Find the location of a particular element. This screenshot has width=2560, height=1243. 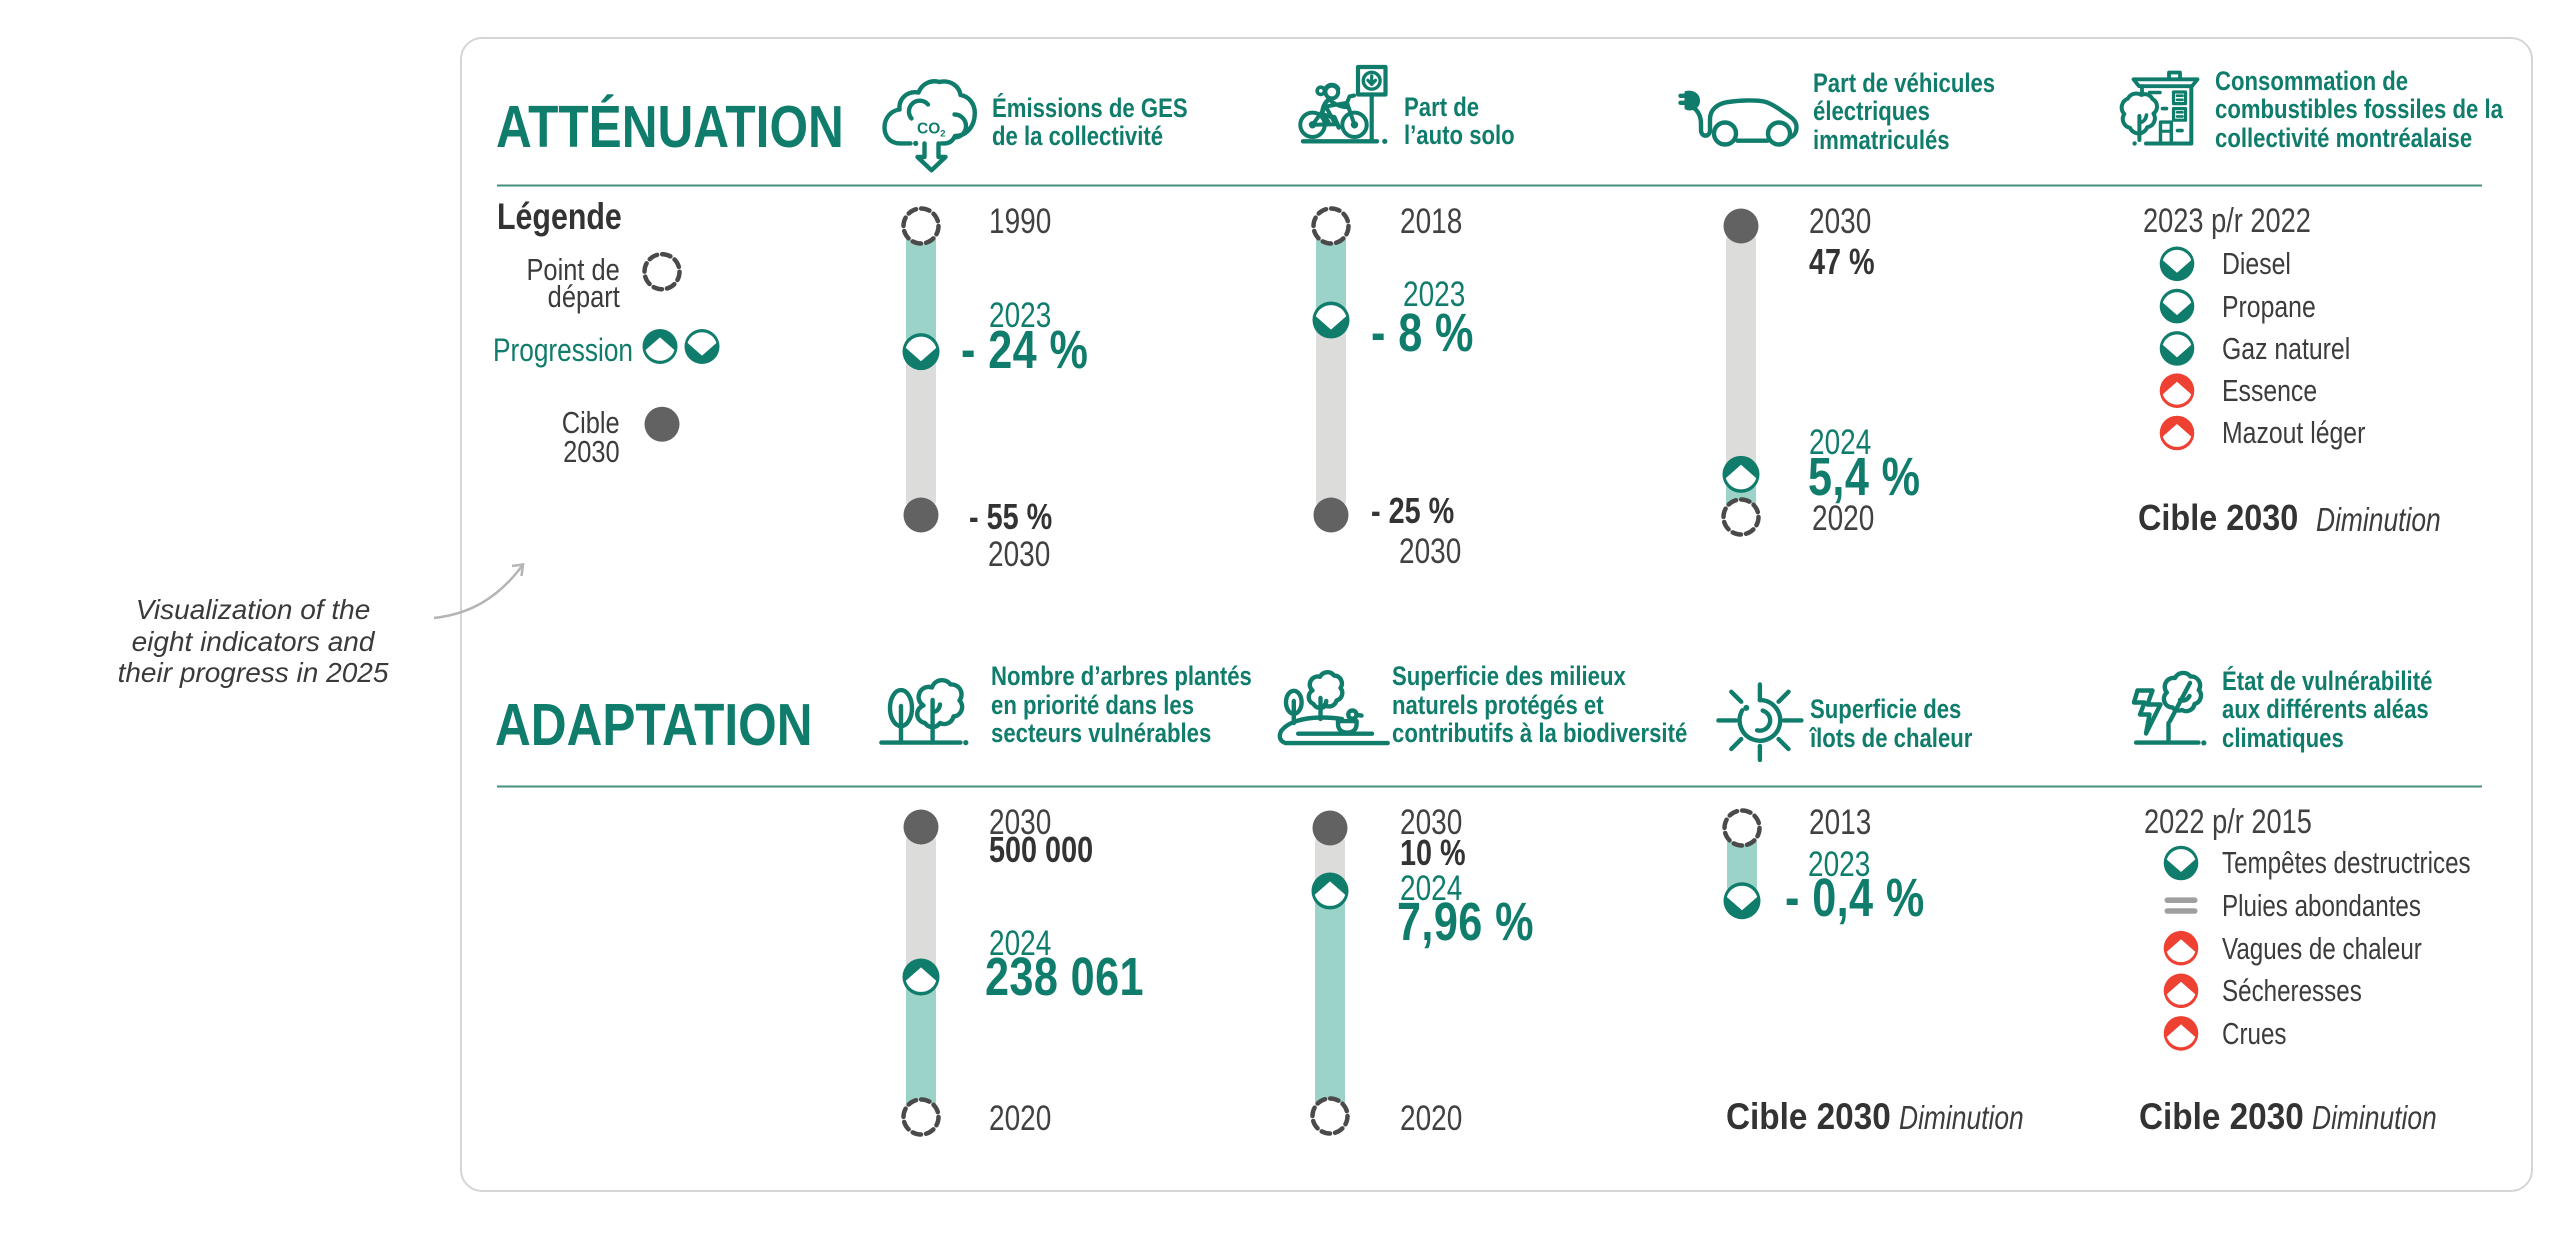

svg-text: CO2 is located at coordinates (931, 130).